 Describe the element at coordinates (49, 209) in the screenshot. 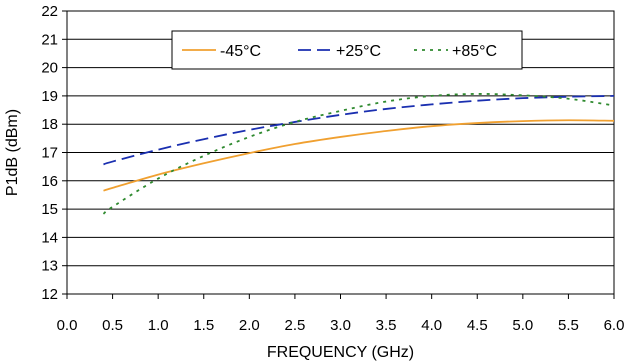

I see `y-tick-label: 15` at that location.